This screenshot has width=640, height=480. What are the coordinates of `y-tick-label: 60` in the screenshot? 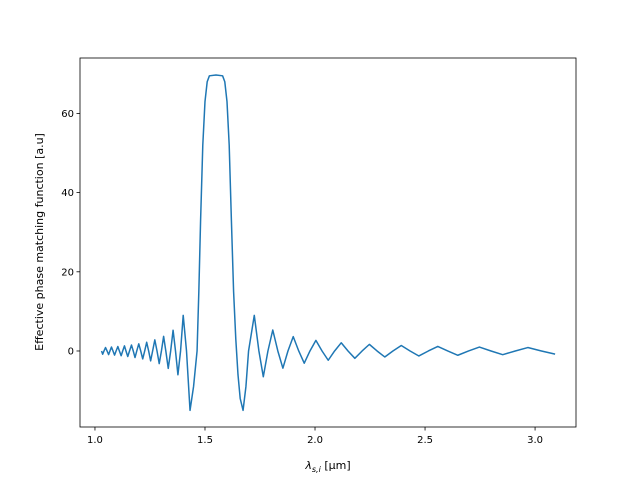 It's located at (67, 114).